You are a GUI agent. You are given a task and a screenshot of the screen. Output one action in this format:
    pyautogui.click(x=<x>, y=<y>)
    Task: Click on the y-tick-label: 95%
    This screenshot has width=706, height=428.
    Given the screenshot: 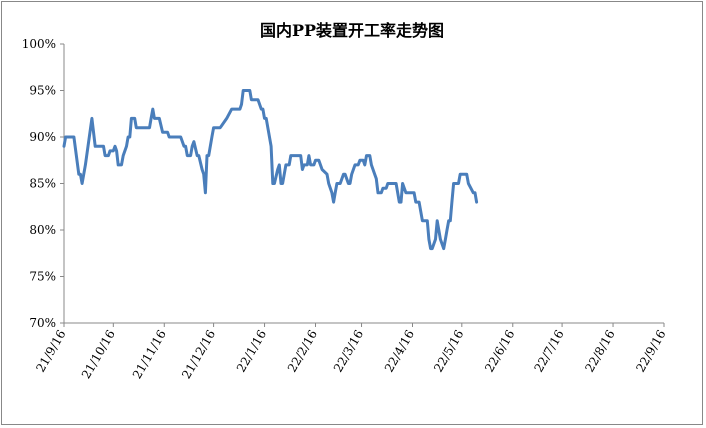 What is the action you would take?
    pyautogui.click(x=42, y=91)
    